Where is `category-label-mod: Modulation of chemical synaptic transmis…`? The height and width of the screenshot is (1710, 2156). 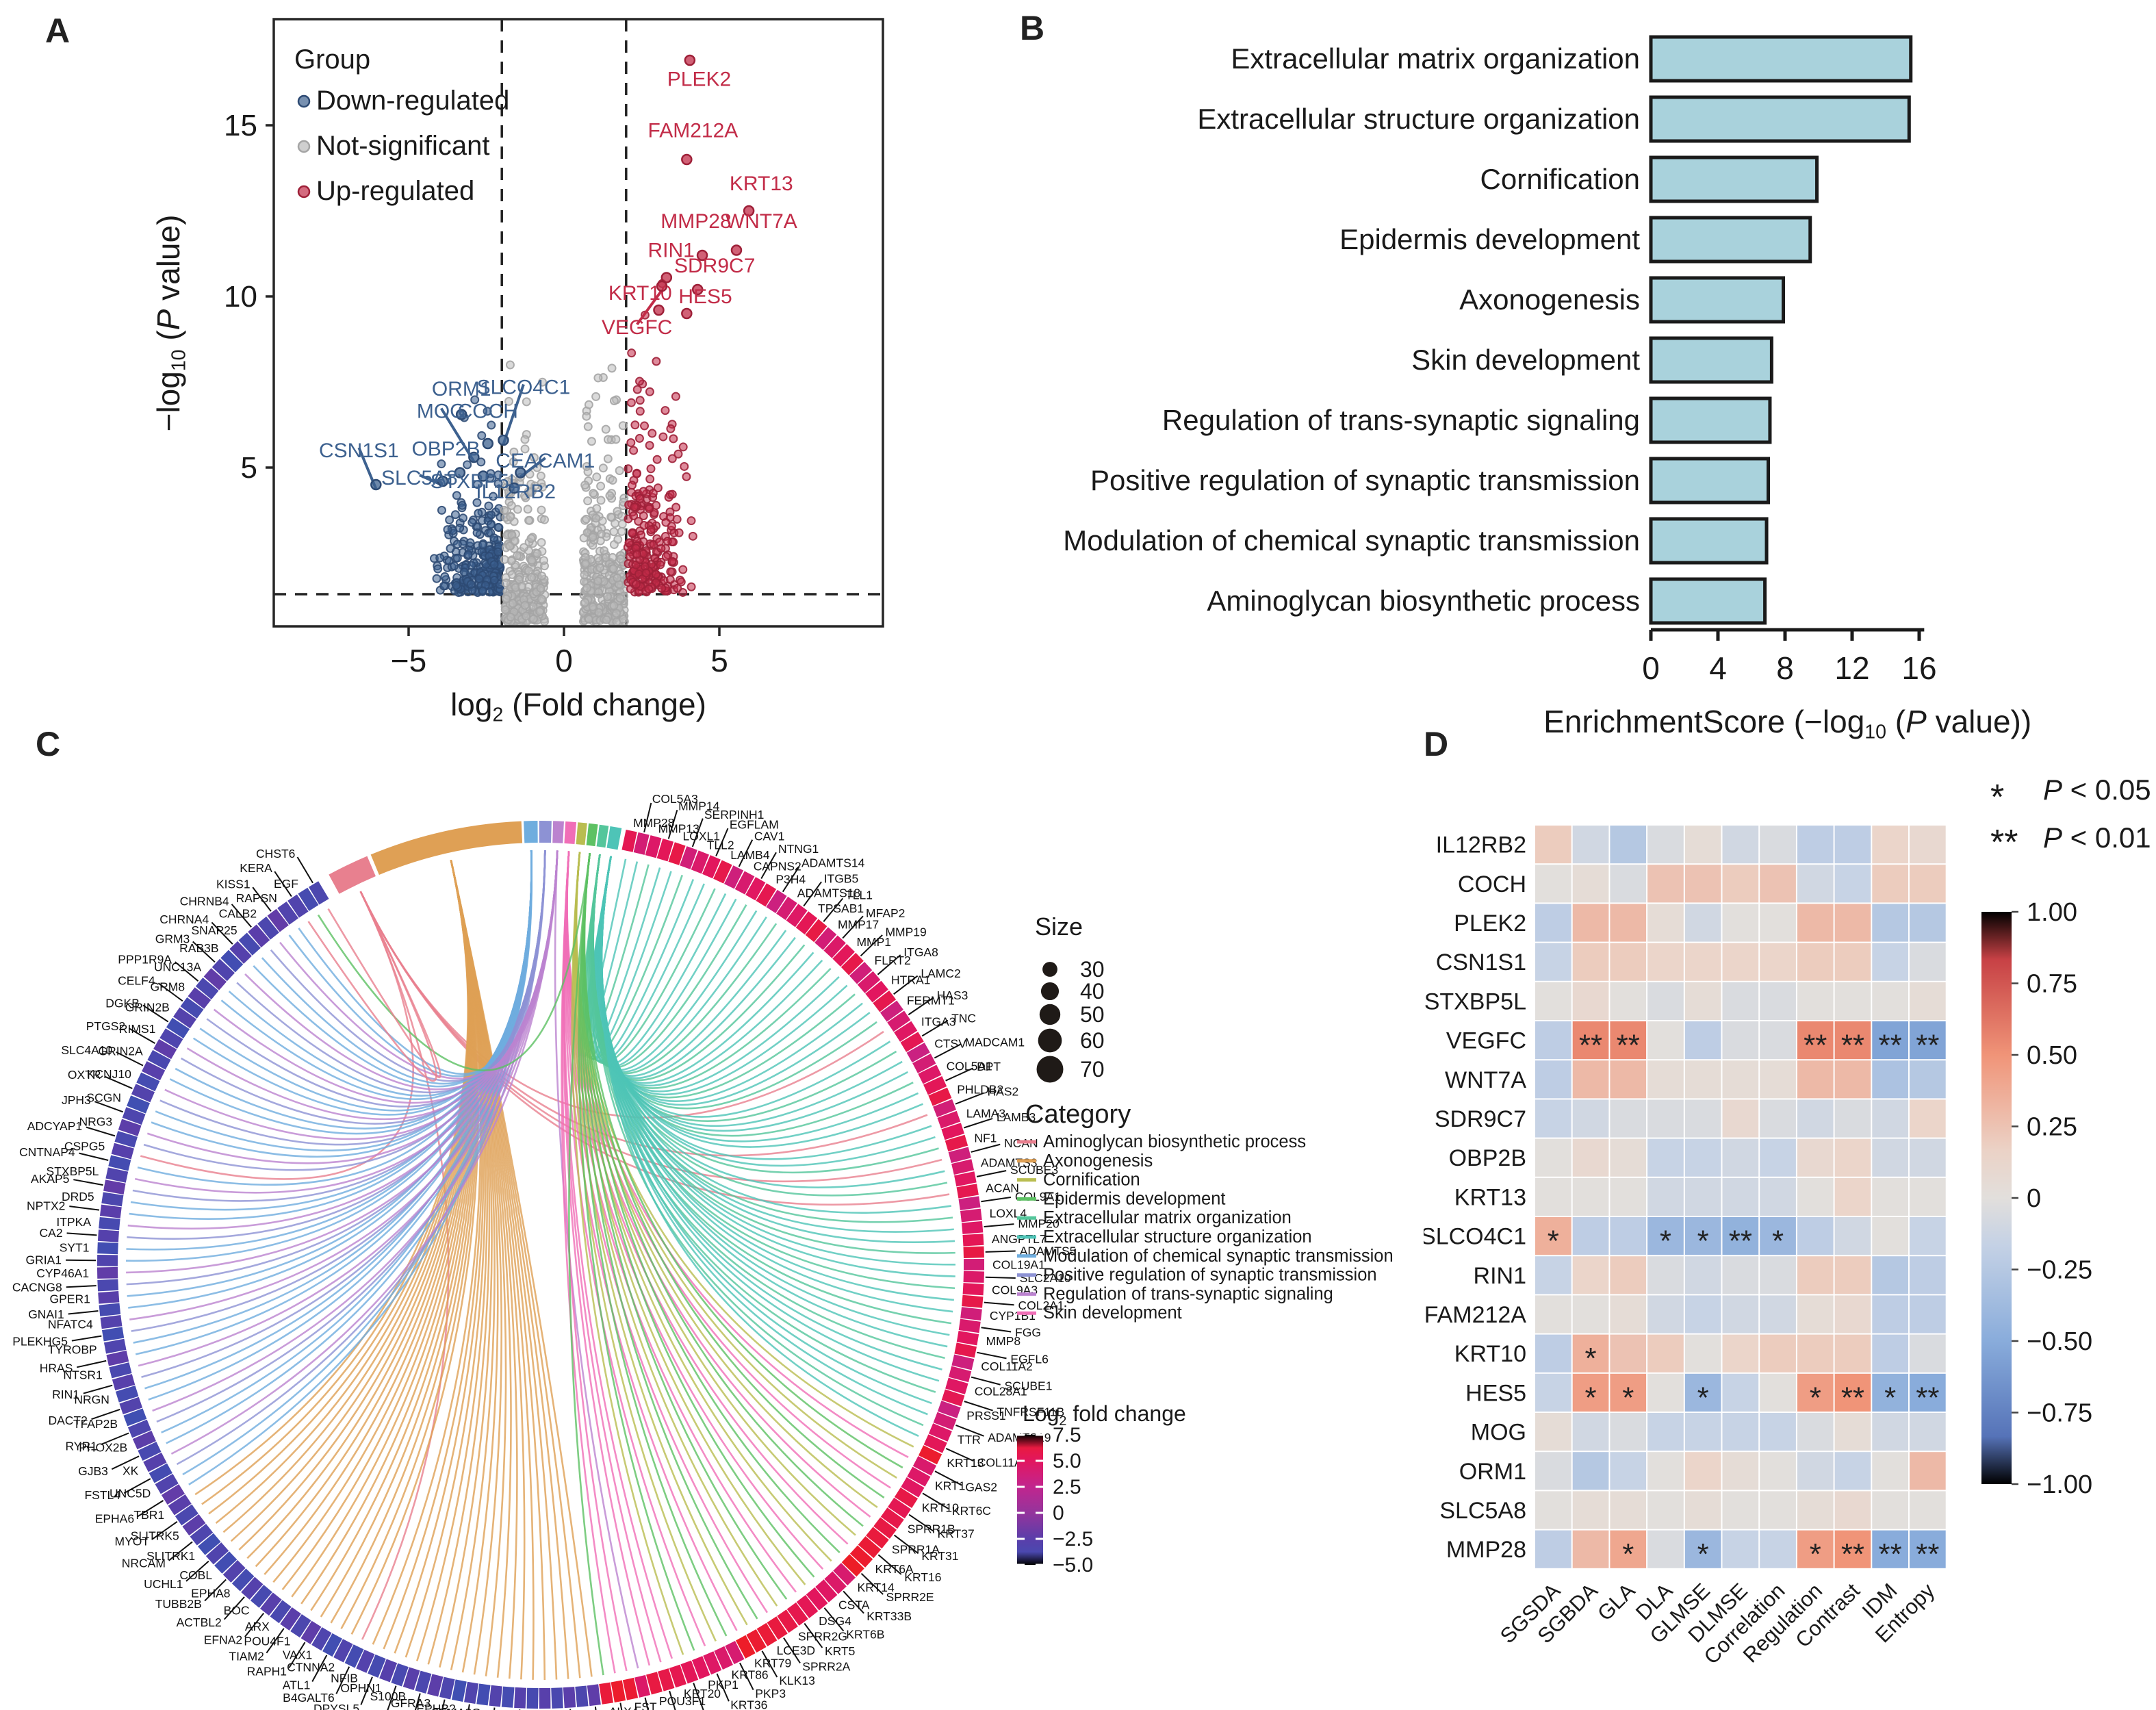 category-label-mod: Modulation of chemical synaptic transmis… is located at coordinates (1218, 1256).